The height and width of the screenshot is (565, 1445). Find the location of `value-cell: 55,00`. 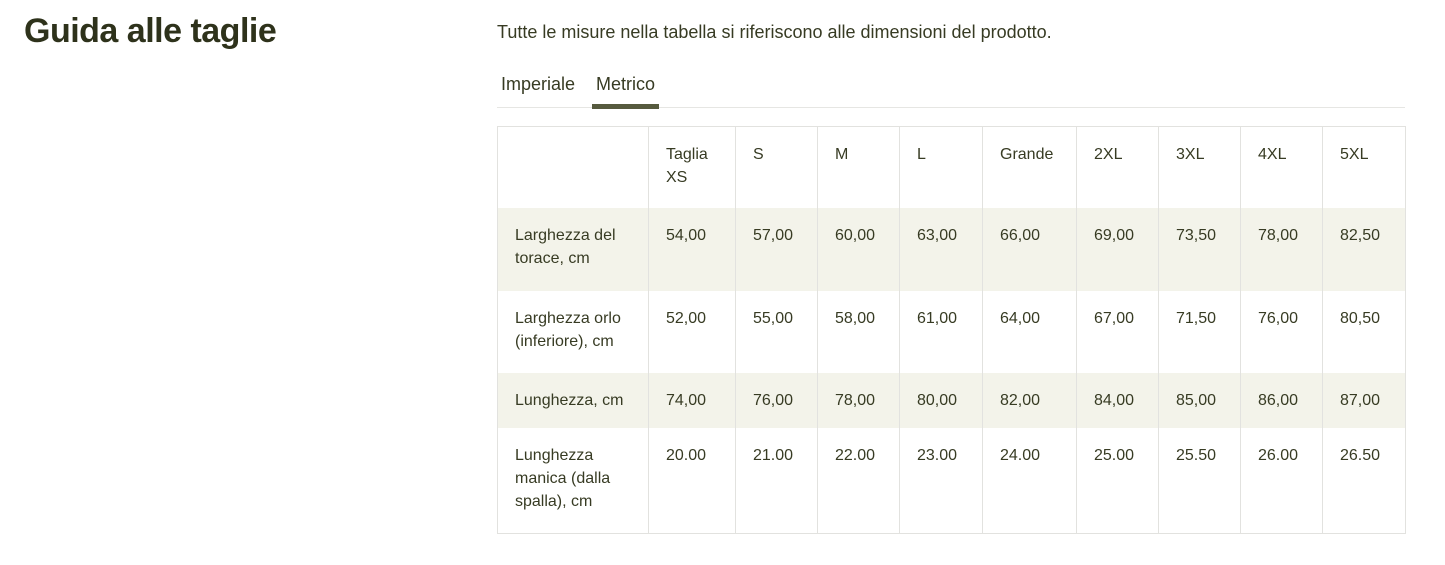

value-cell: 55,00 is located at coordinates (776, 331).